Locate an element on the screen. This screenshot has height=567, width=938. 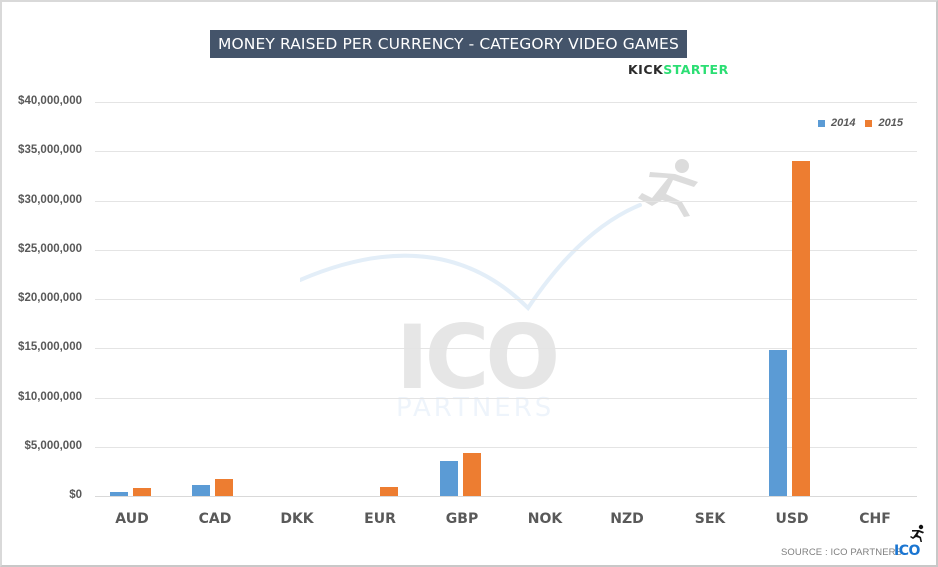
bar-aud-2014 is located at coordinates (119, 494).